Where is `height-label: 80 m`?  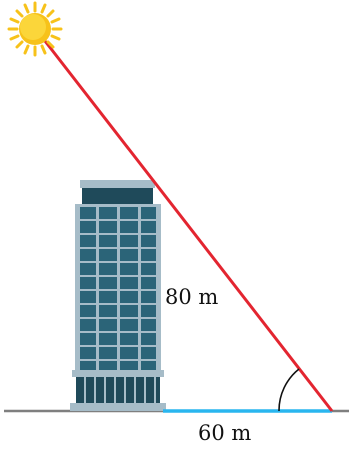 height-label: 80 m is located at coordinates (192, 297).